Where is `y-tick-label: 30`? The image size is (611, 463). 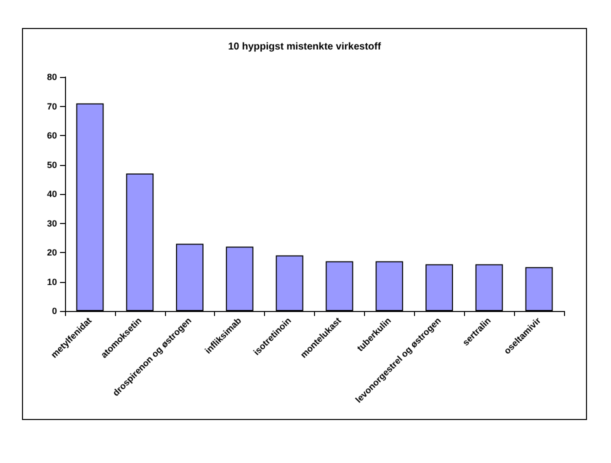
y-tick-label: 30 is located at coordinates (51, 223).